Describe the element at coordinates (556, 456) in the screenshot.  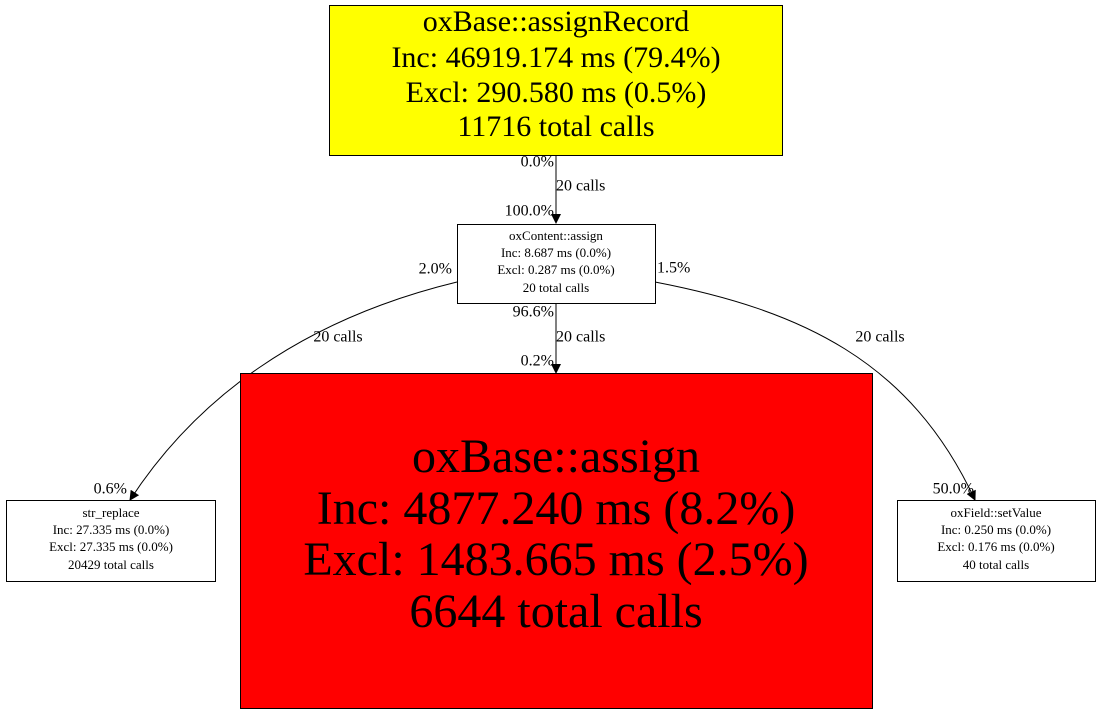
I see `node-line: oxBase::assign` at that location.